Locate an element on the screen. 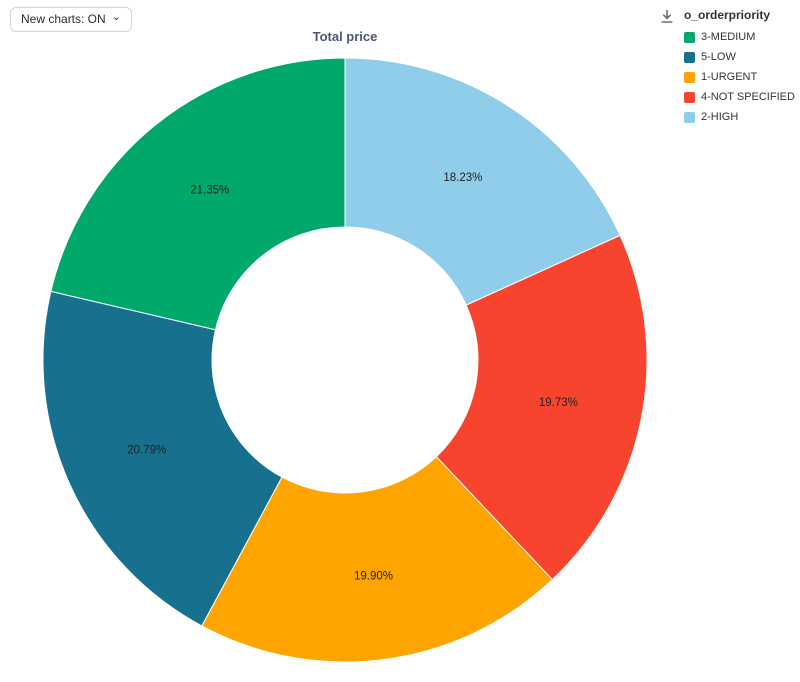 The height and width of the screenshot is (682, 800). pie-slice-5-low is located at coordinates (162, 458).